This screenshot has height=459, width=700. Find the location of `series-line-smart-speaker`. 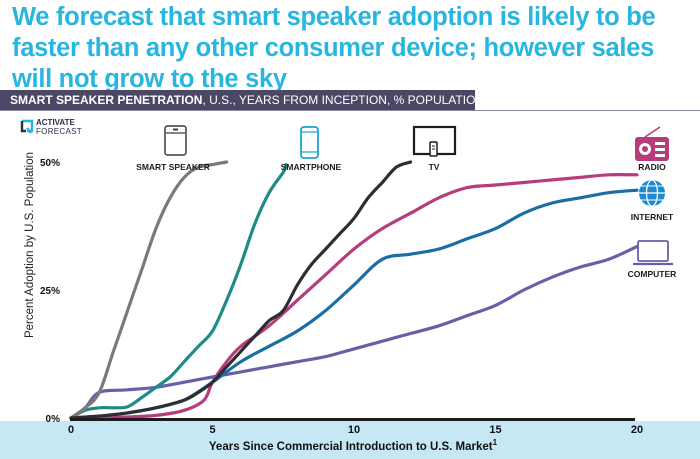

series-line-smart-speaker is located at coordinates (149, 290).